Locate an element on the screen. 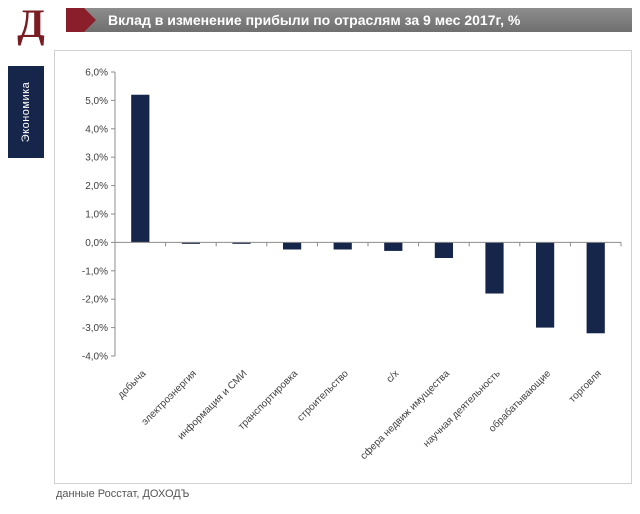 The width and height of the screenshot is (640, 514). y-tick-label: 5,0% is located at coordinates (96, 101).